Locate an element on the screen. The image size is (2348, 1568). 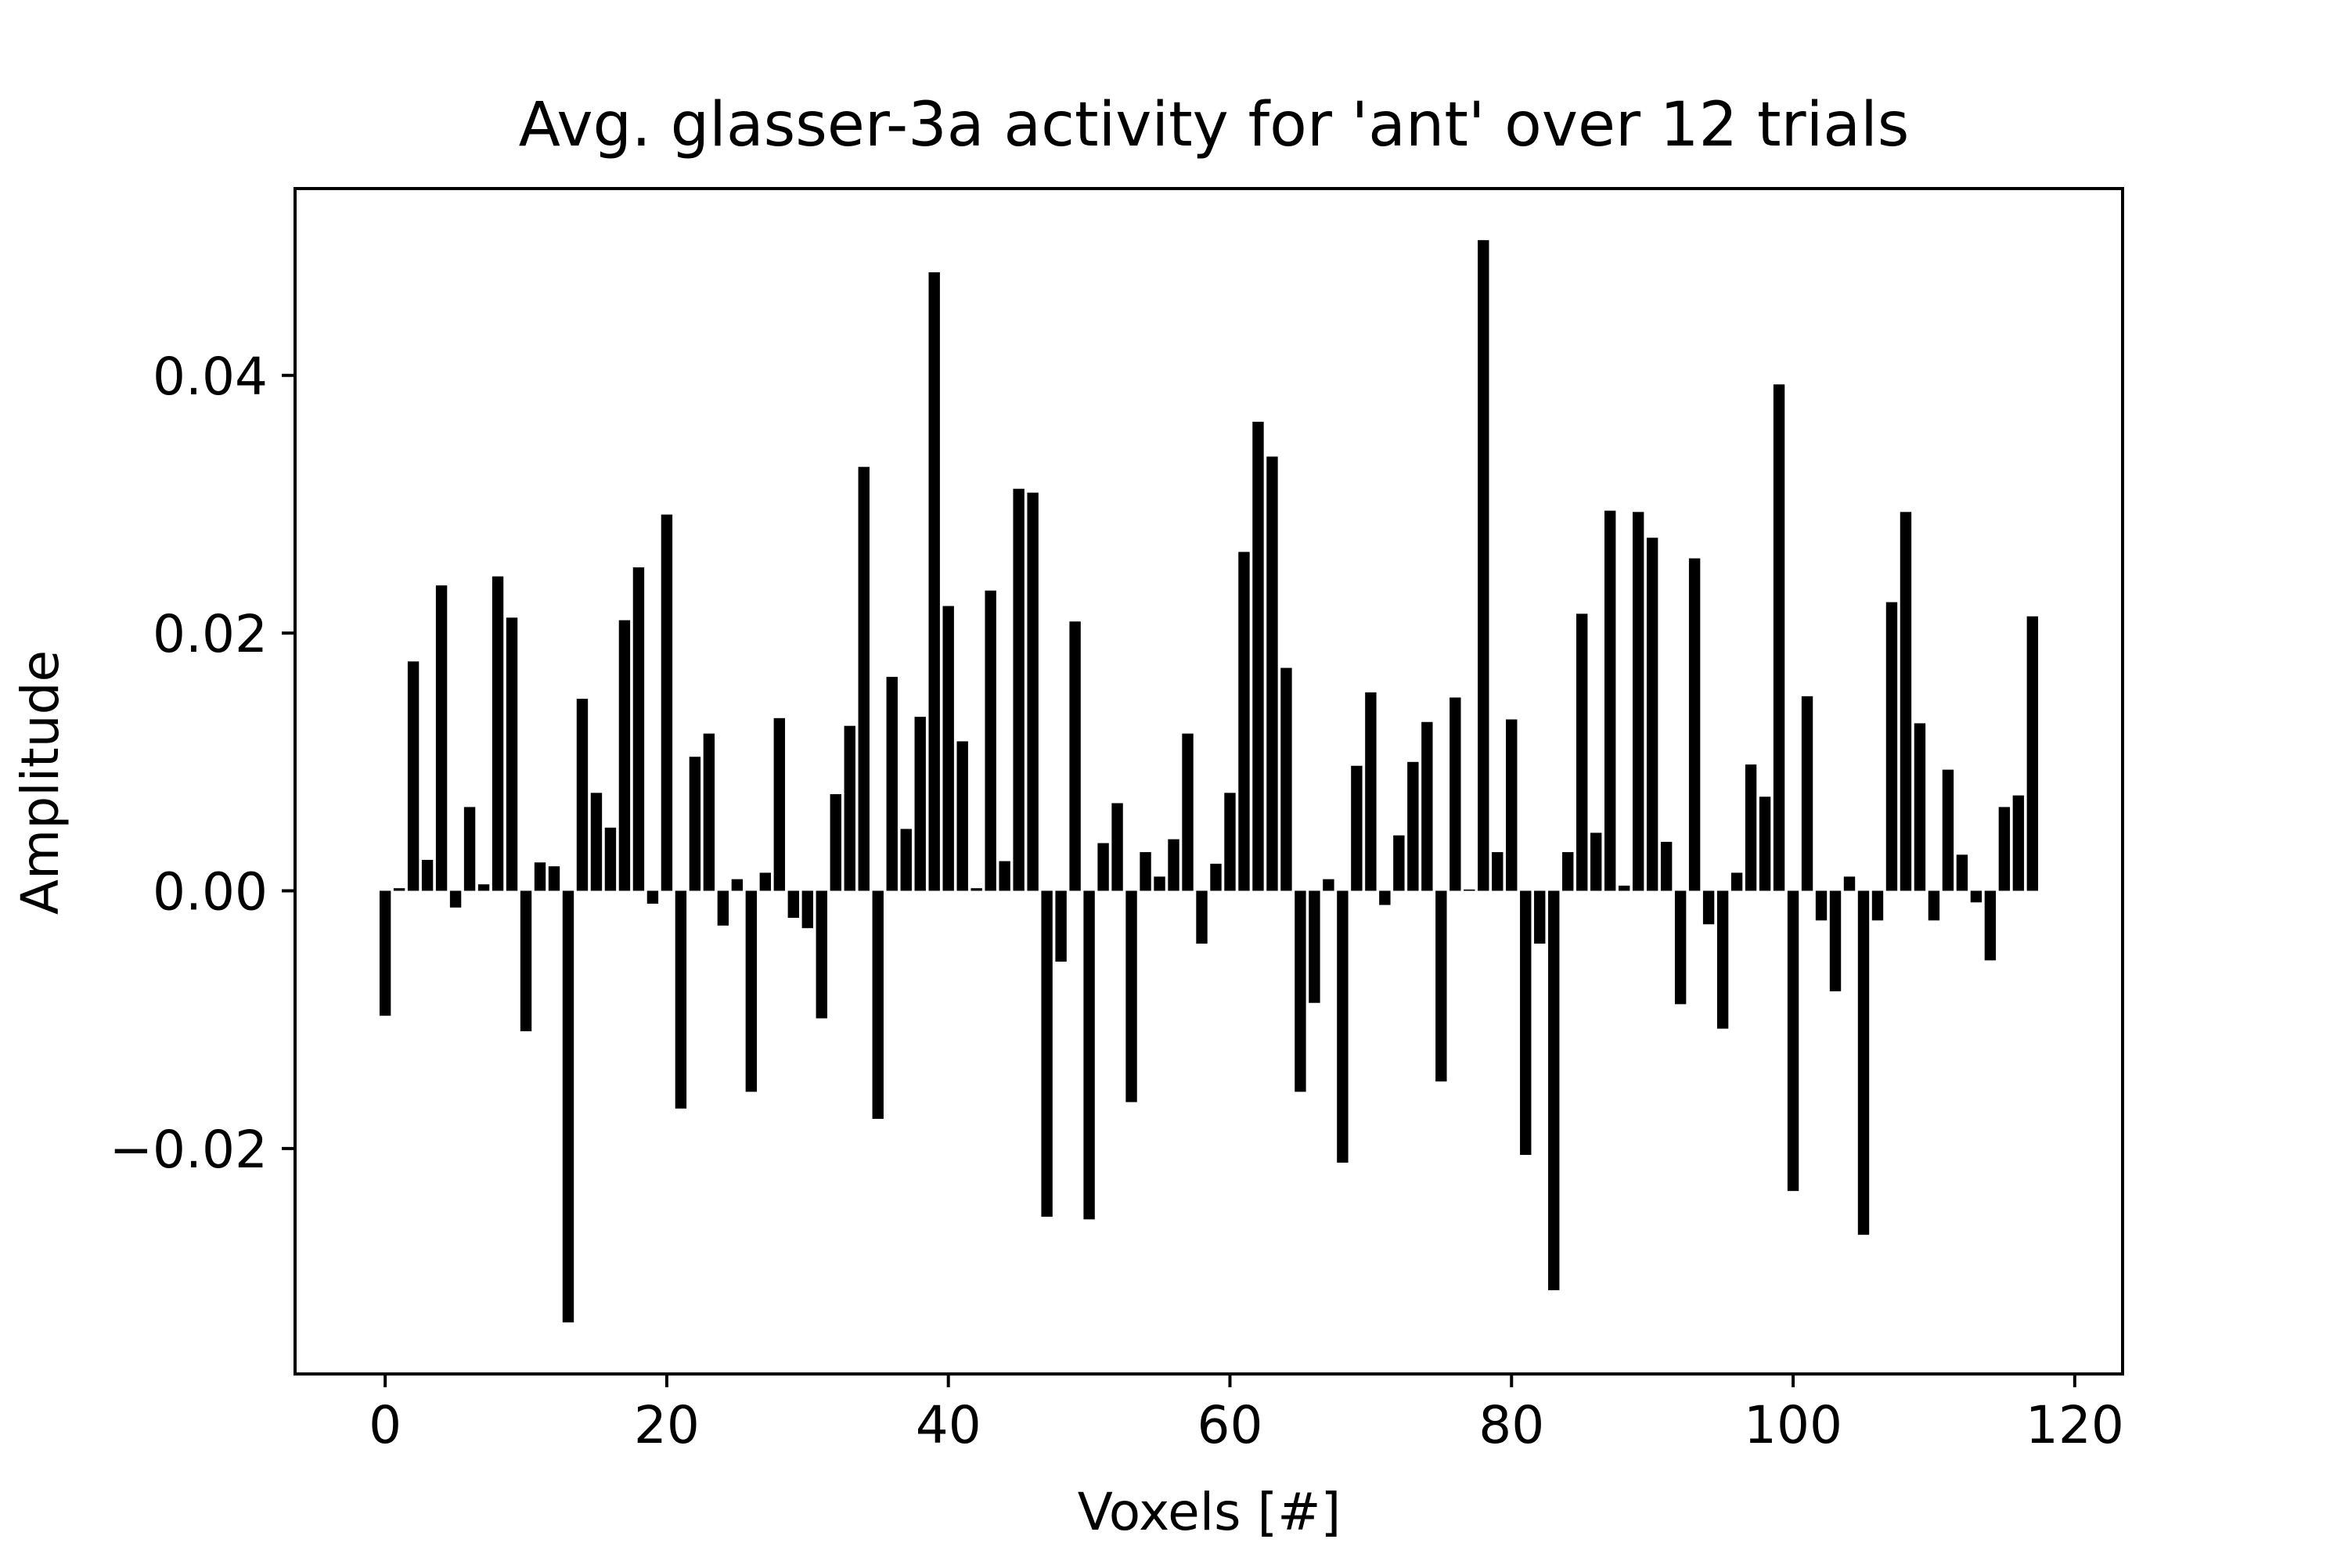
y-axis-label: Amplitude is located at coordinates (40, 782).